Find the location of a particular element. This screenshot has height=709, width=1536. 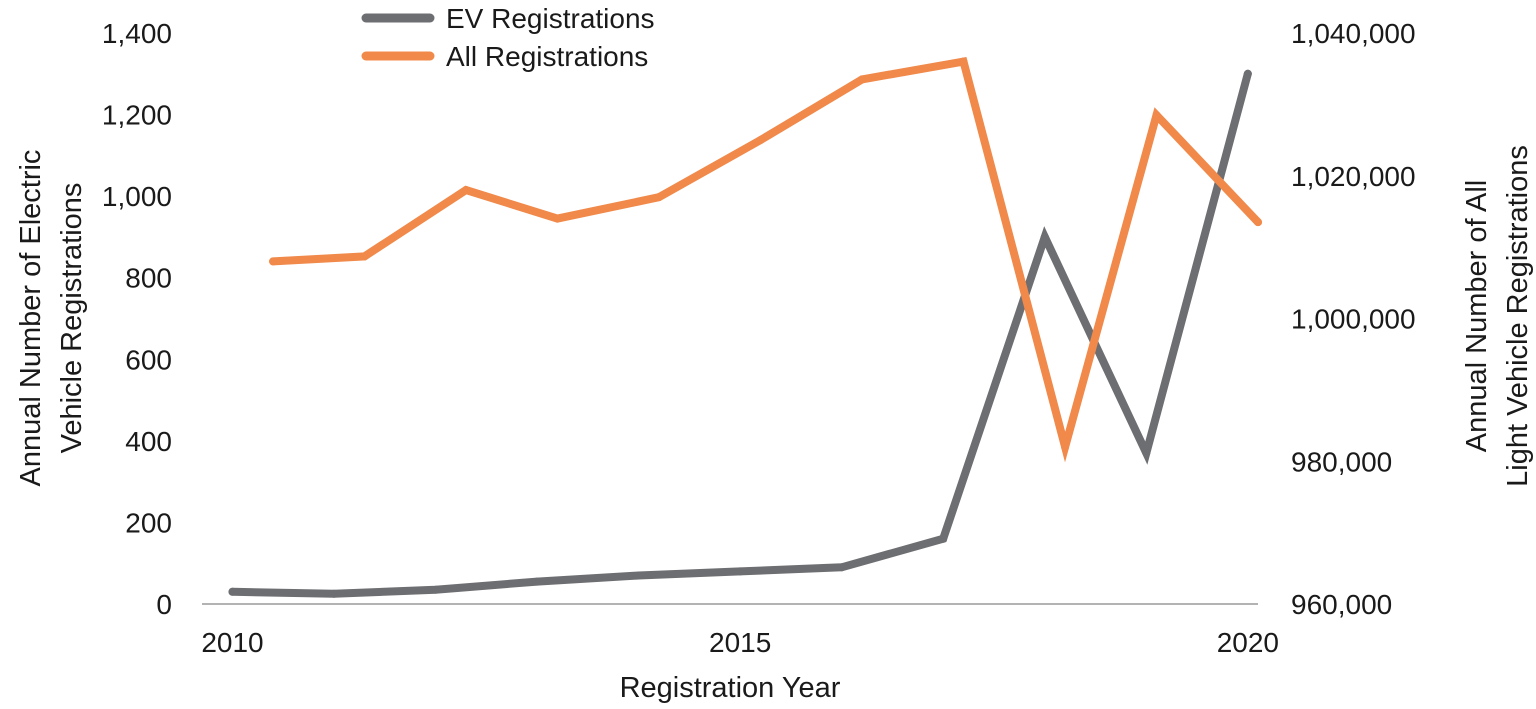

right-y-tick-label: 1,020,000 is located at coordinates (1353, 176).